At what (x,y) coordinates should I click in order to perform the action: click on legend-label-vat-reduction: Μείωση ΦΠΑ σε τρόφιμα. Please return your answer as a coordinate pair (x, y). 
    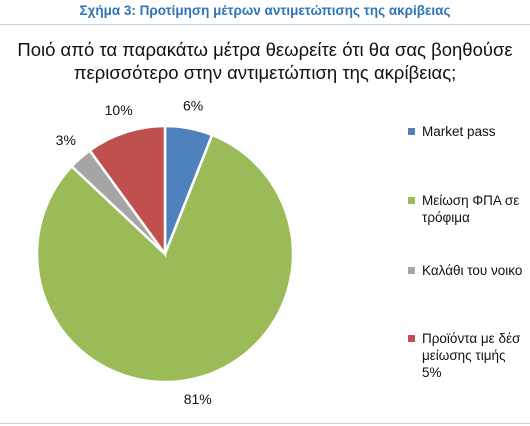
    Looking at the image, I should click on (471, 209).